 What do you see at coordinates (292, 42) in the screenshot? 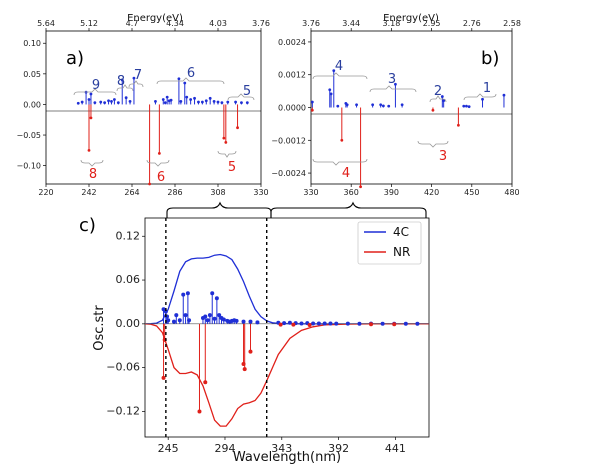
I see `y-tick-label: 0.0024` at bounding box center [292, 42].